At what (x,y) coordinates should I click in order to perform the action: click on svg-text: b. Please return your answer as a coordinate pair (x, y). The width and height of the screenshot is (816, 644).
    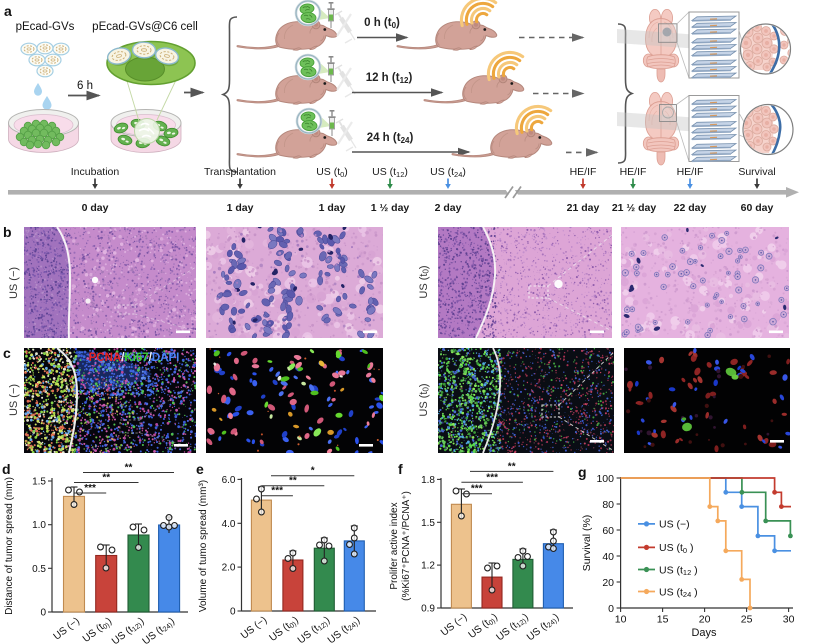
    Looking at the image, I should click on (7, 233).